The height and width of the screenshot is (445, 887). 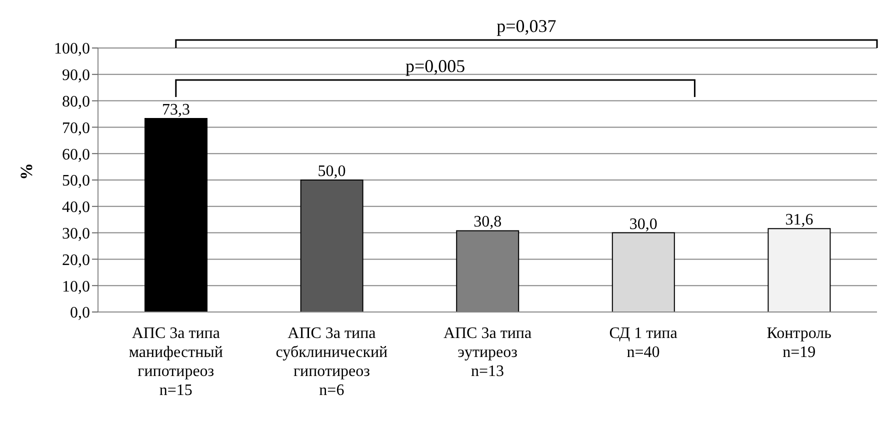 I want to click on data-label: 73,3, so click(x=176, y=109).